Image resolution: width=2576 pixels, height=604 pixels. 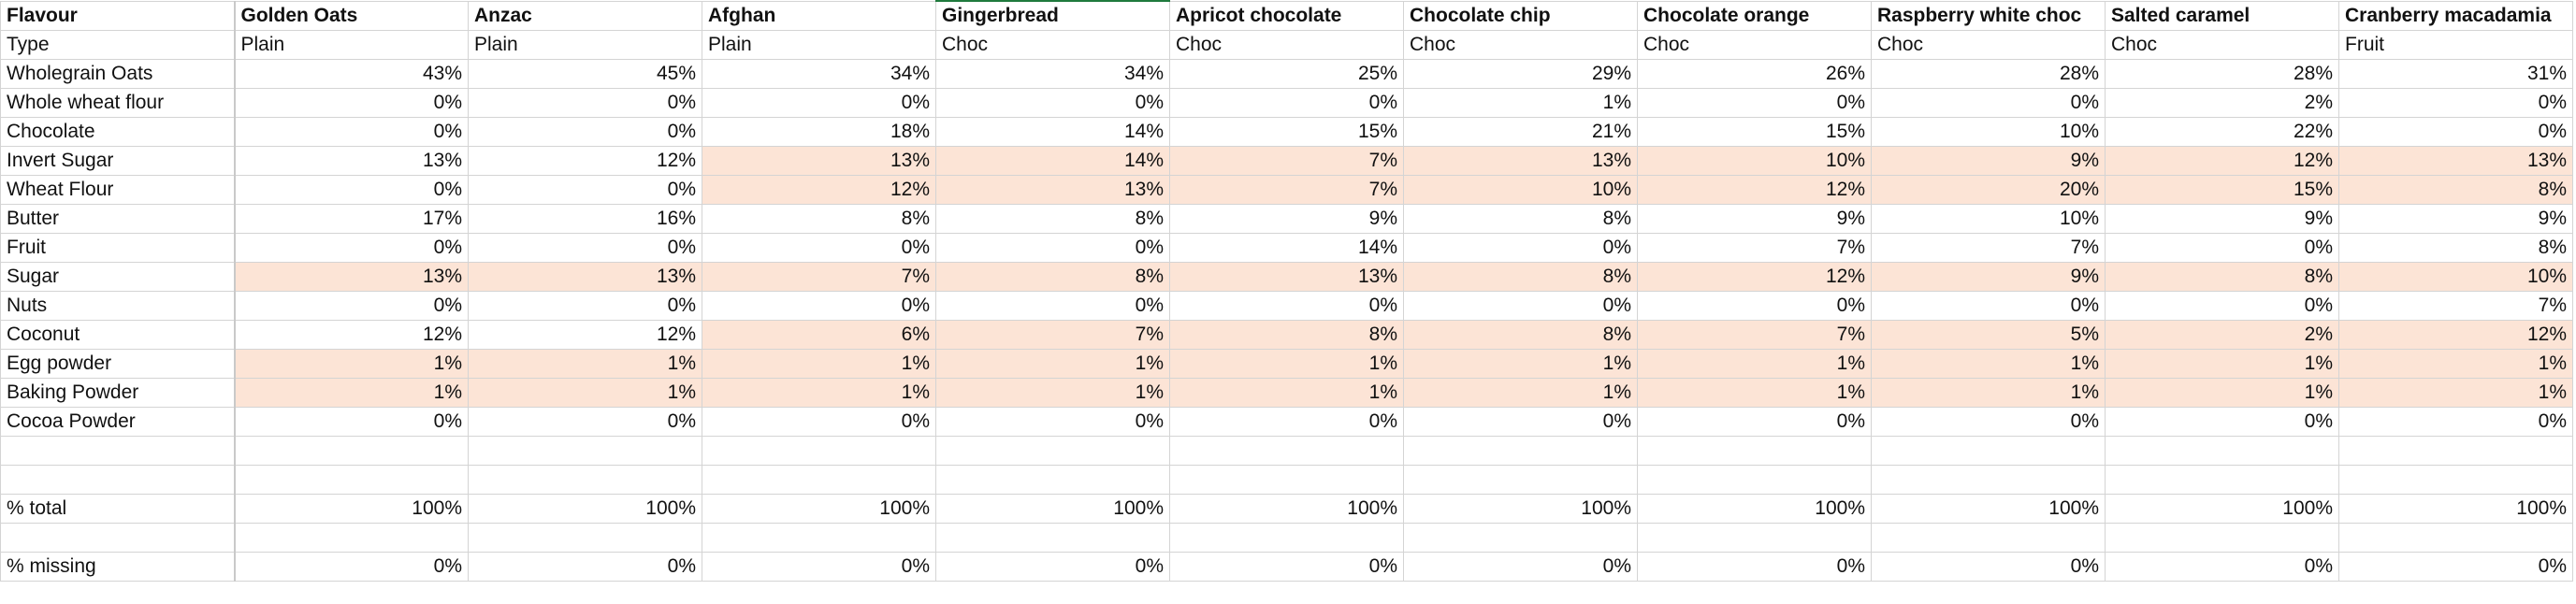 I want to click on row-label-cell, so click(x=118, y=537).